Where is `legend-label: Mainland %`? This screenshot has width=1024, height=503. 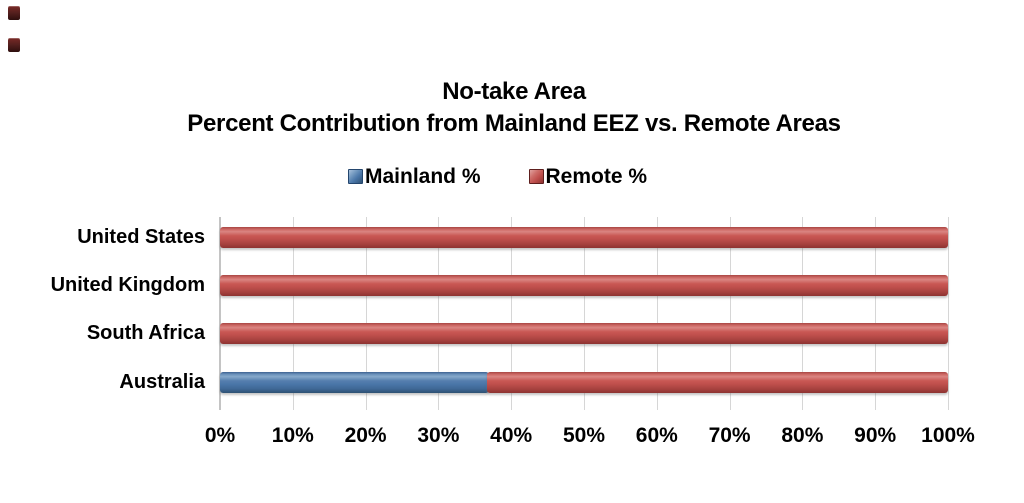
legend-label: Mainland % is located at coordinates (423, 176).